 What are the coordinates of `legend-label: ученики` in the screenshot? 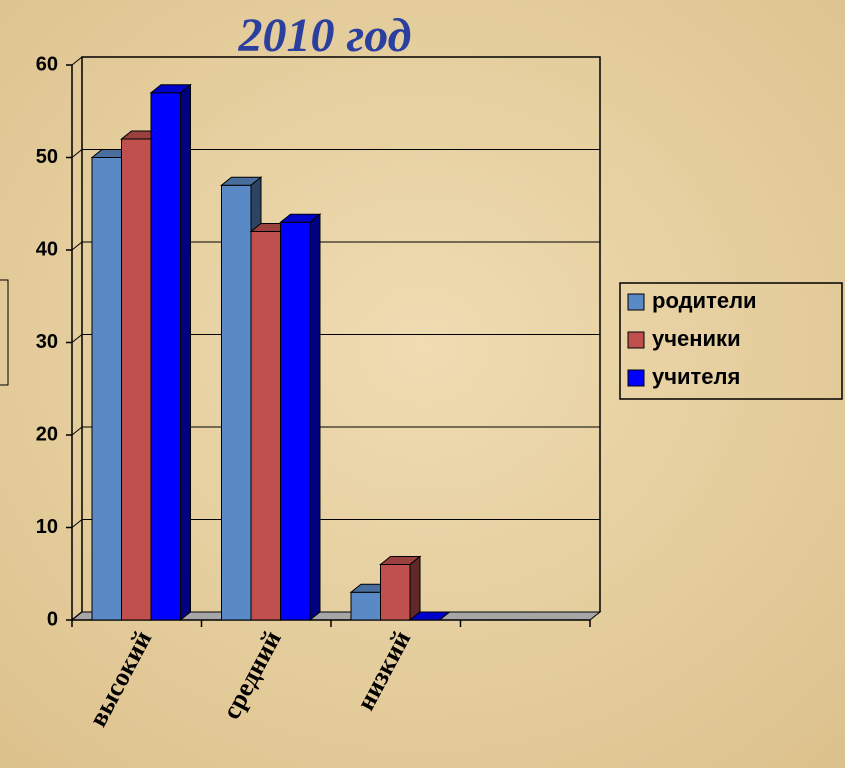 It's located at (696, 338).